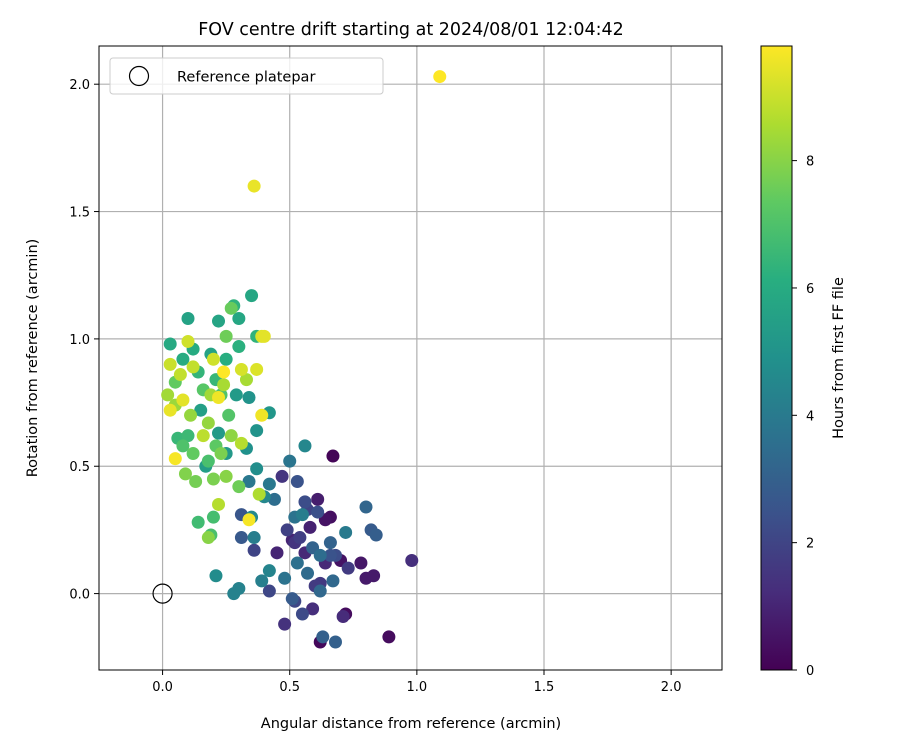  I want to click on y-tick-label: 2.0, so click(79, 85).